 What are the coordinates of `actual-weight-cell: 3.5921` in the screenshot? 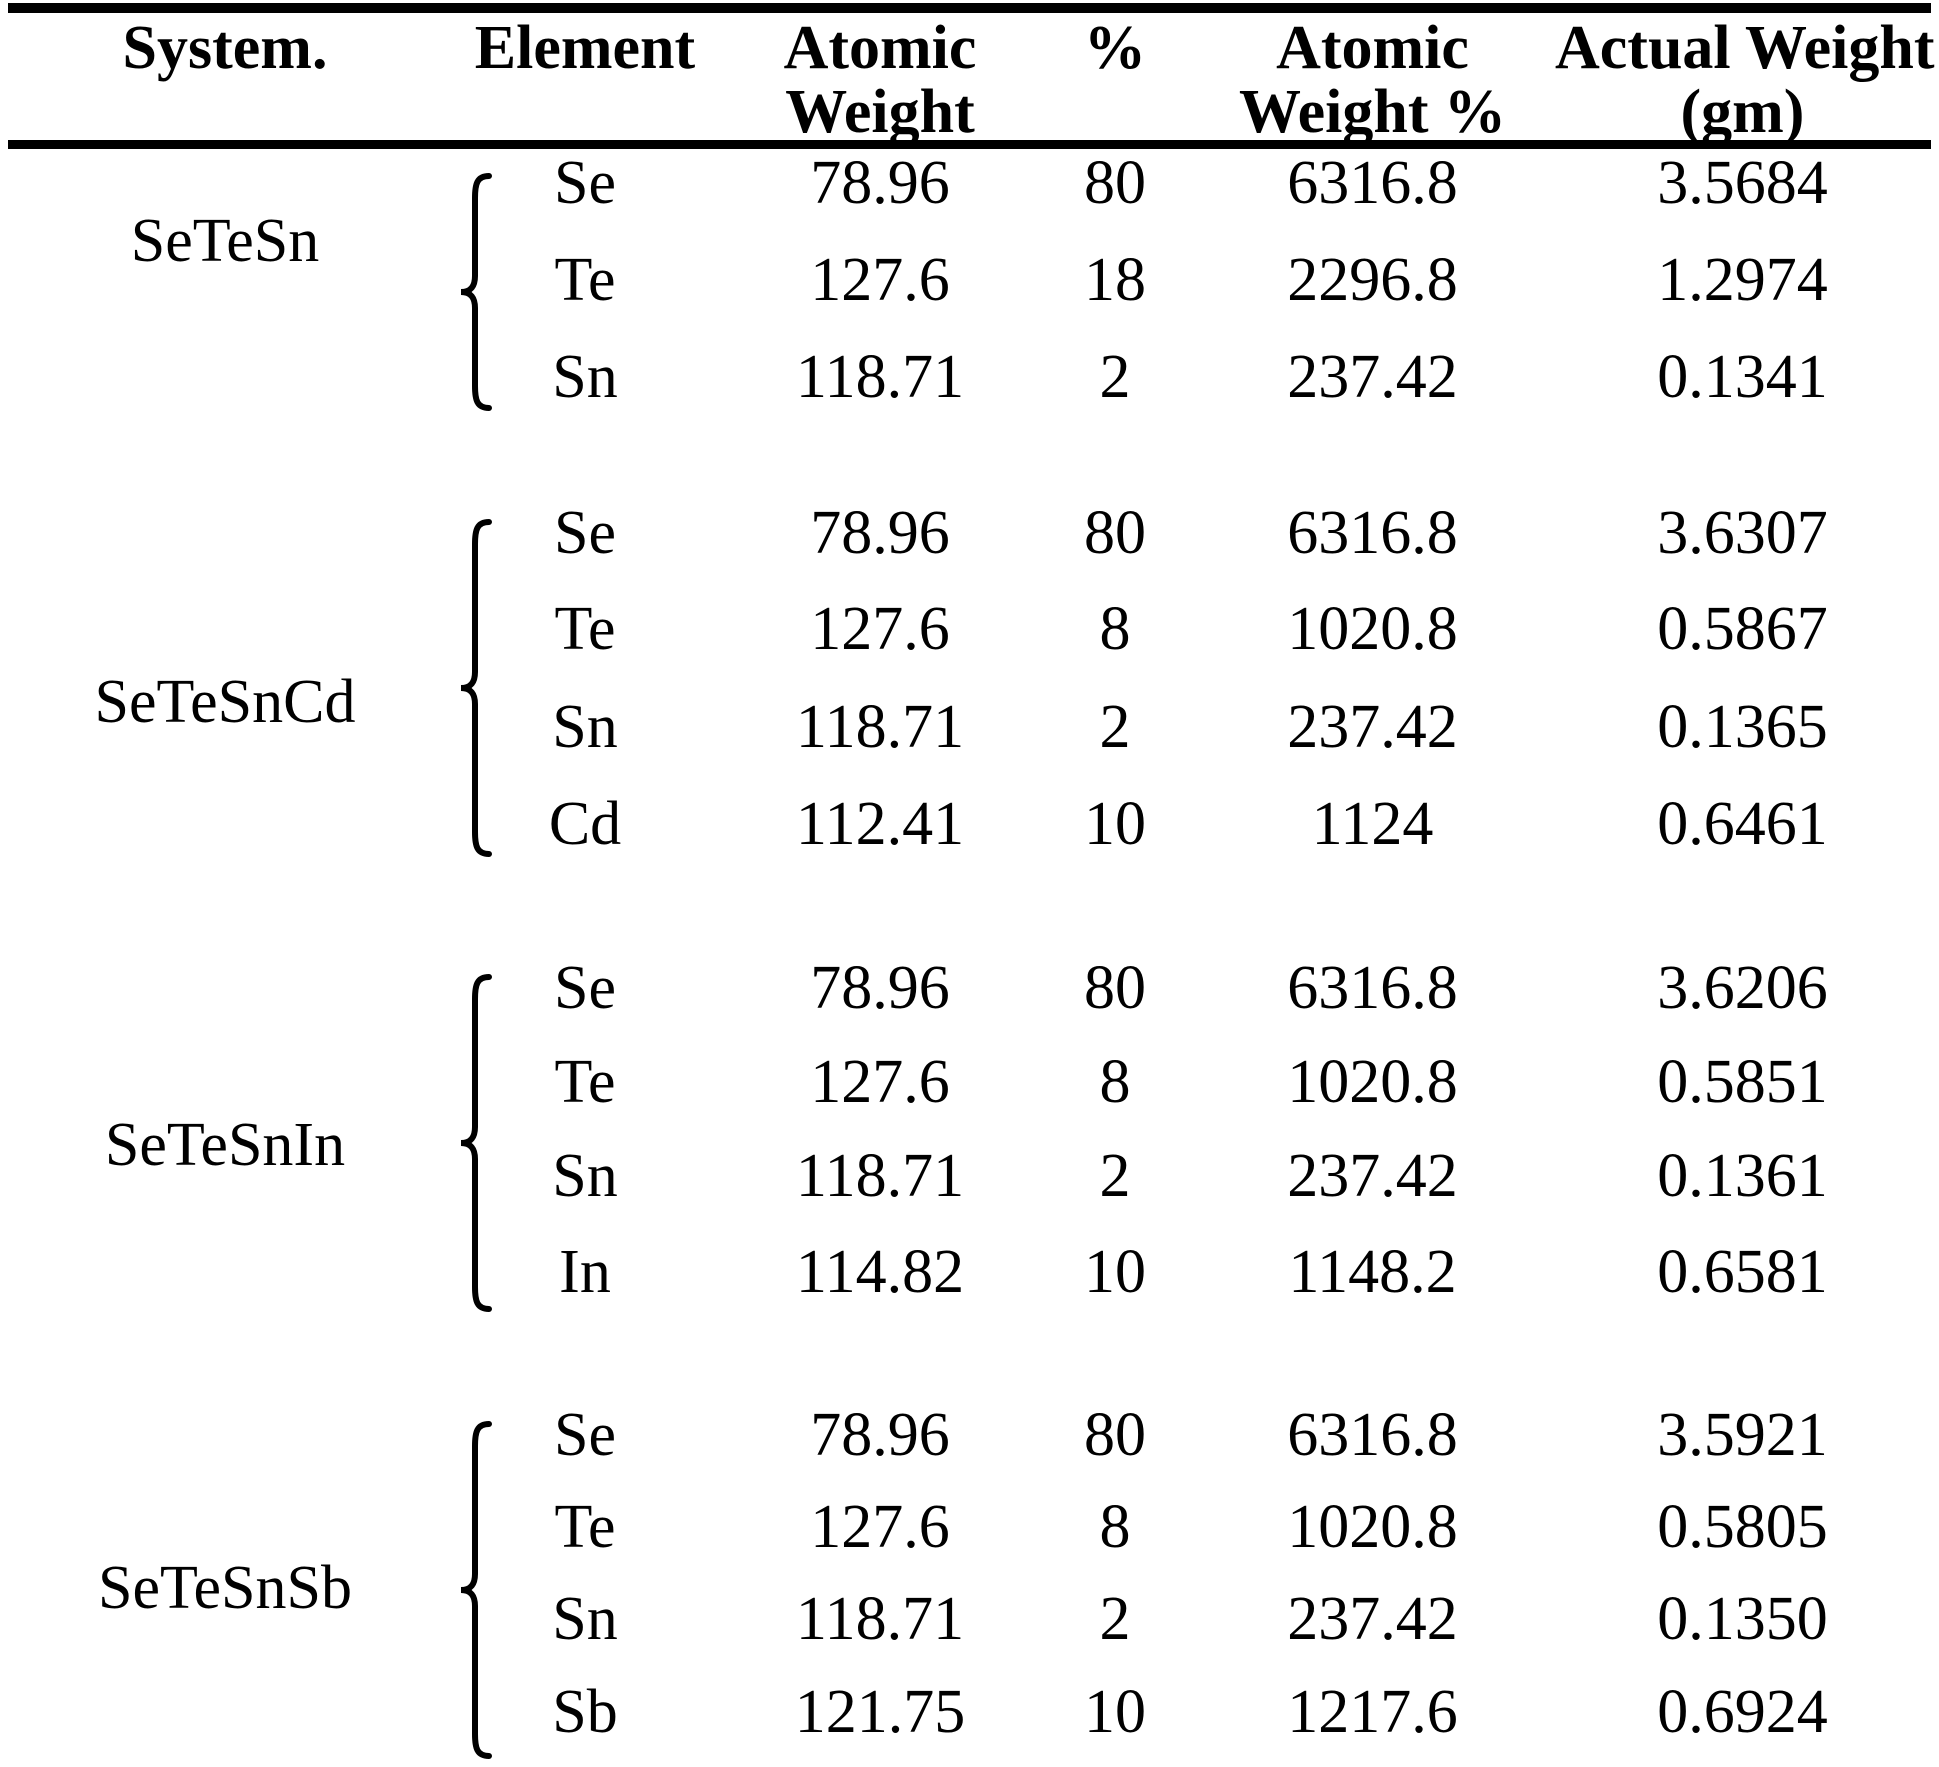 It's located at (1742, 1435).